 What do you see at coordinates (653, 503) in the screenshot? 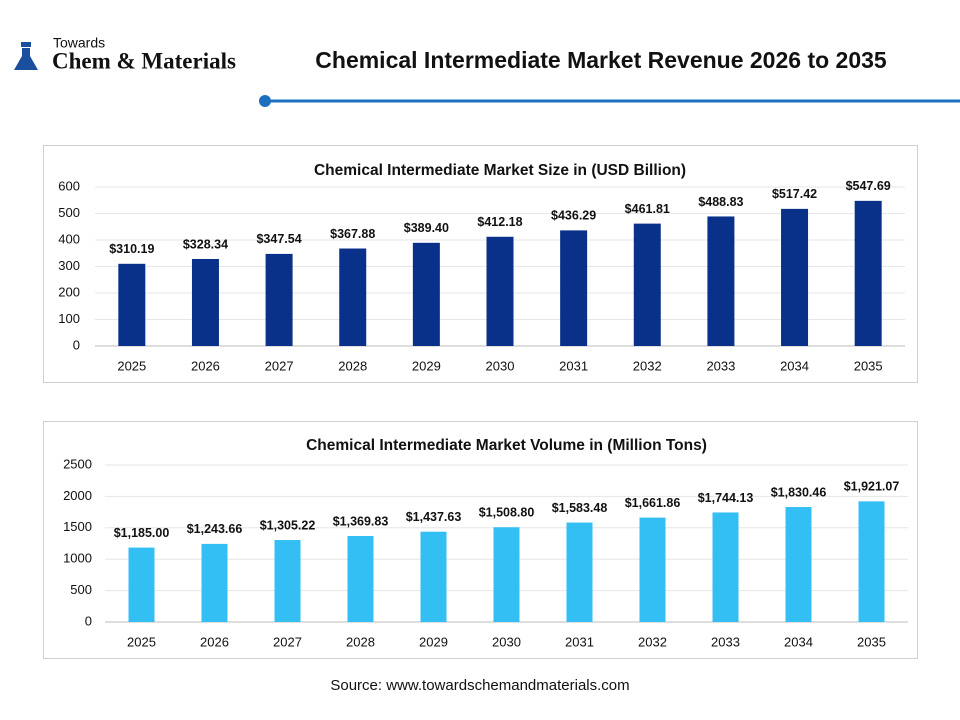
I see `value-label: $1,661.86` at bounding box center [653, 503].